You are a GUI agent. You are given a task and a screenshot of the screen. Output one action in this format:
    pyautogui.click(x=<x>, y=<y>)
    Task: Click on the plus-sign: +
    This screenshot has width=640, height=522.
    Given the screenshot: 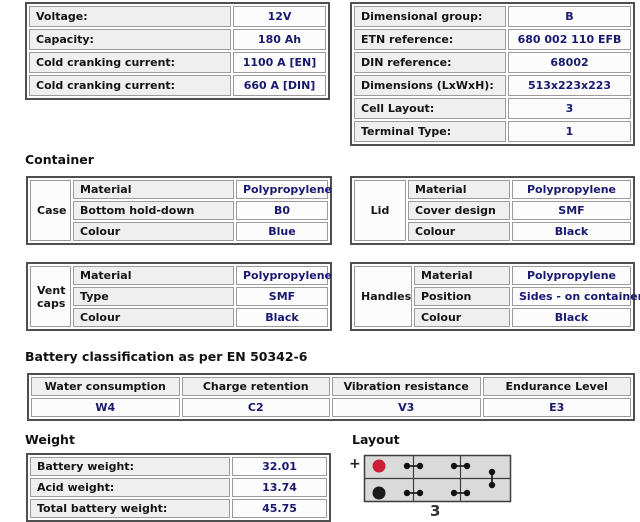 What is the action you would take?
    pyautogui.click(x=355, y=464)
    